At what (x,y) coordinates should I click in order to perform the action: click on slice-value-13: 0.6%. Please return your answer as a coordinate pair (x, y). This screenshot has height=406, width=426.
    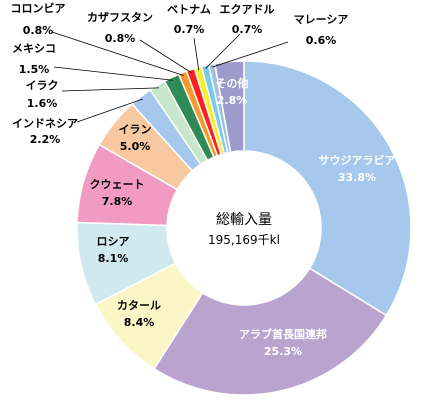
    Looking at the image, I should click on (321, 40).